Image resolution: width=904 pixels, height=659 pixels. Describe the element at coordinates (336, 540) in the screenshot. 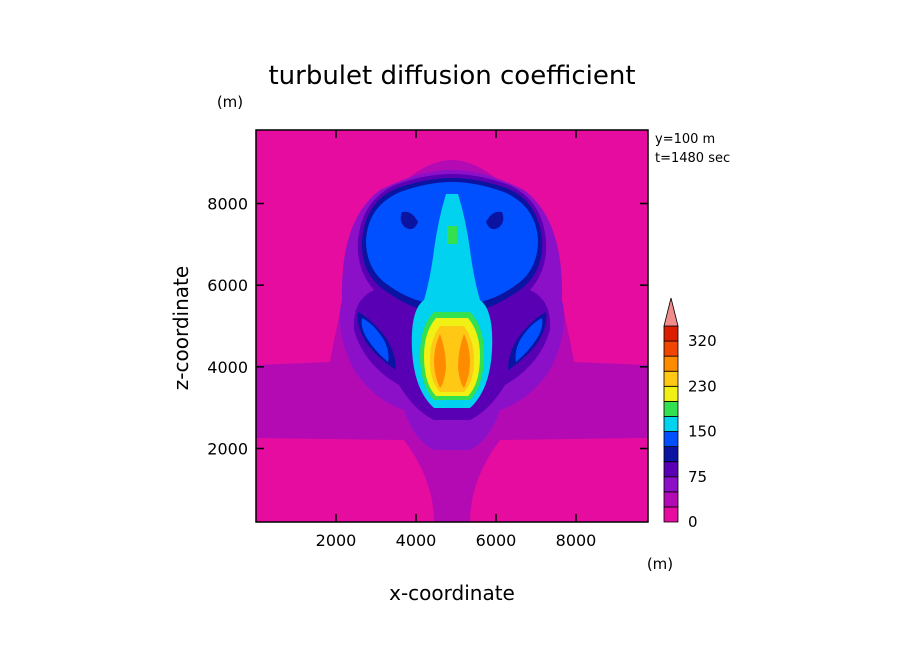

I see `x-tick-label: 2000` at that location.